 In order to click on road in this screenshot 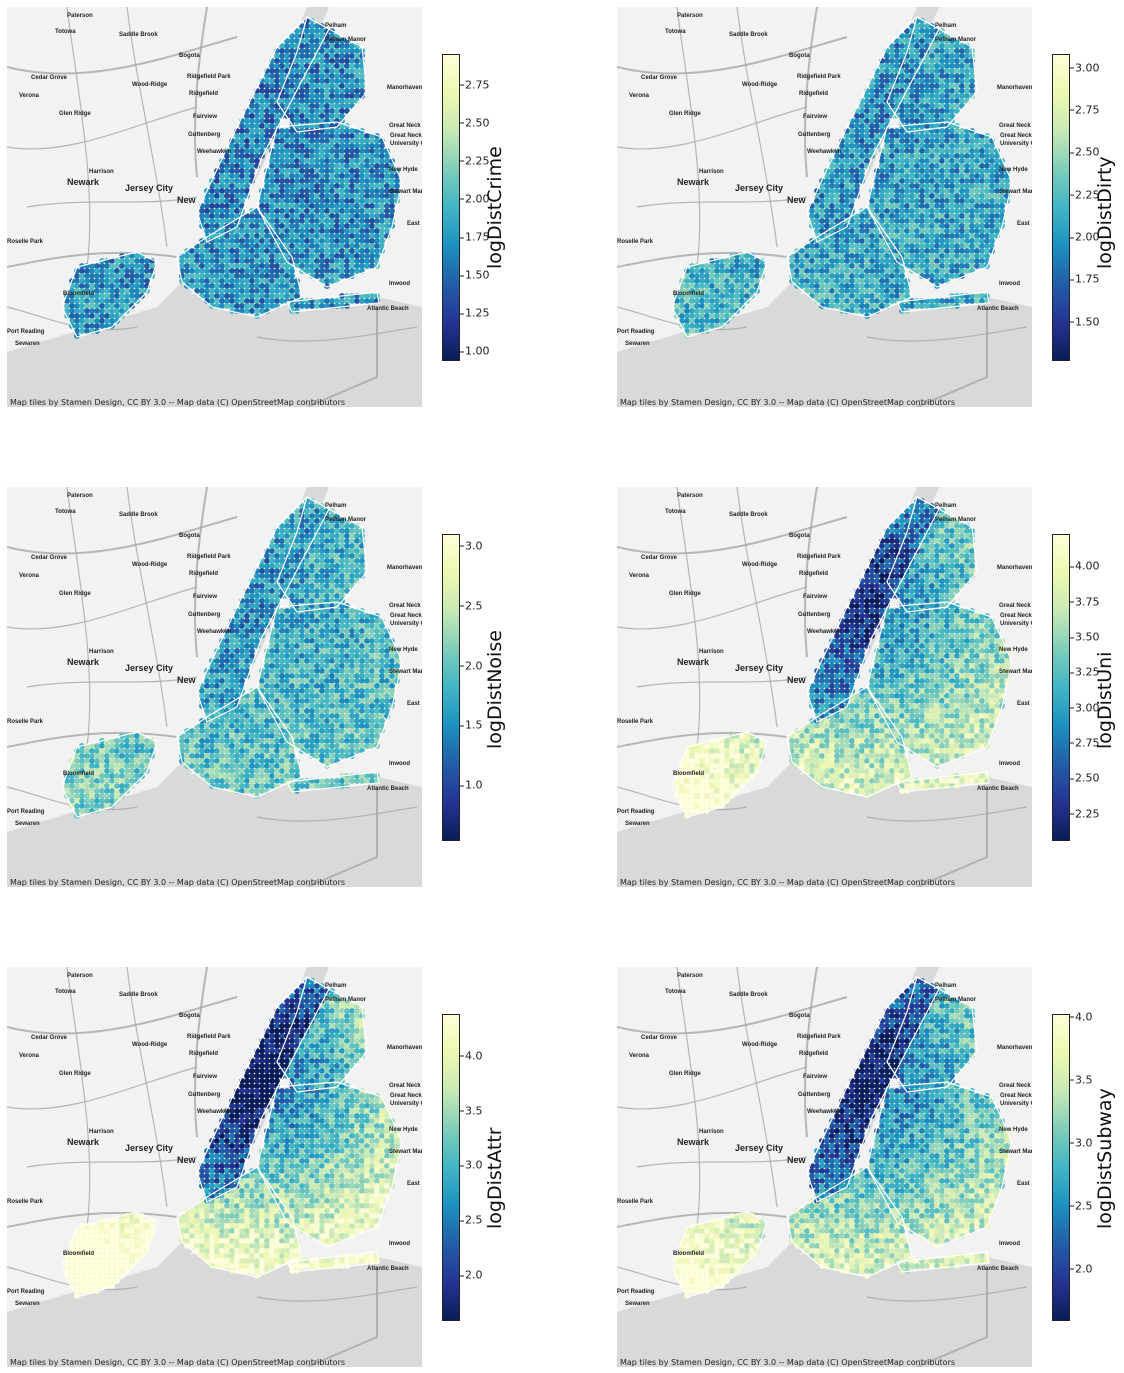, I will do `click(78, 617)`.